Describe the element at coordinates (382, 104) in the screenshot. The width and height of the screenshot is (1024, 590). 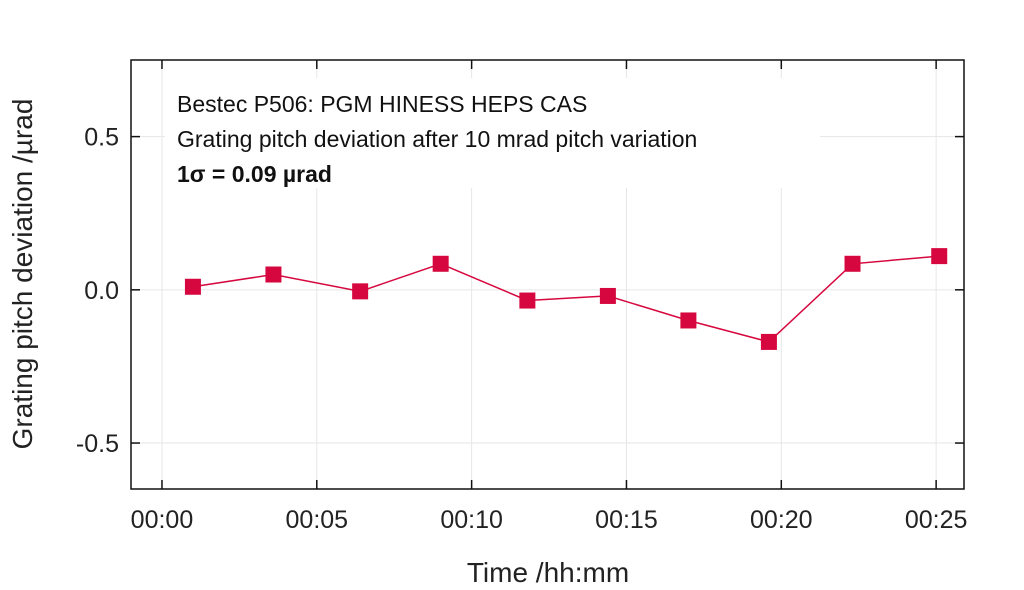
I see `annotation-line: Bestec P506: PGM HINESS HEPS CAS` at that location.